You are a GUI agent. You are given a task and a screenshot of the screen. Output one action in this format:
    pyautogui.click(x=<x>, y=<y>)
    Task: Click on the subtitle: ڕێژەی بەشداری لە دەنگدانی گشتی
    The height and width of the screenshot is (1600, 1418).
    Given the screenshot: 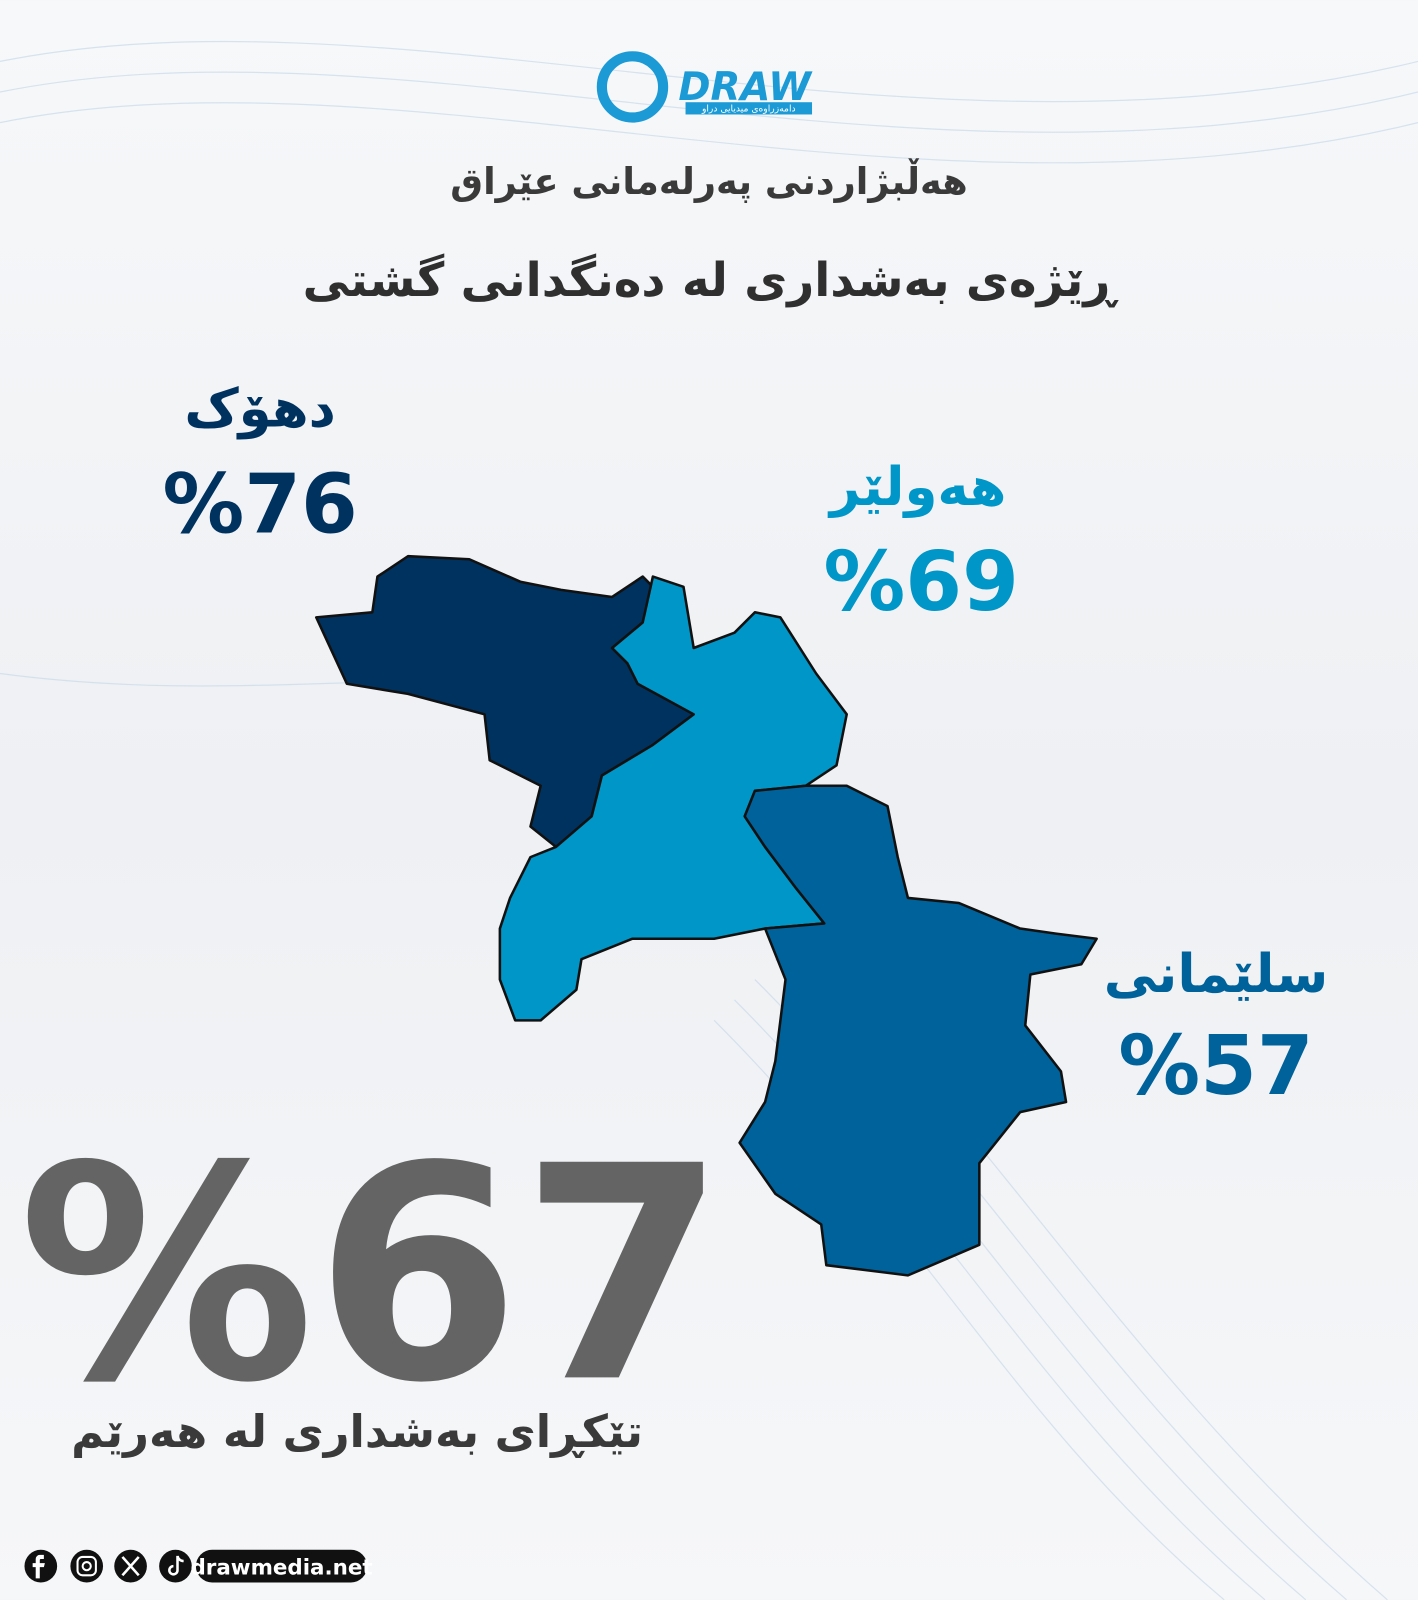 What is the action you would take?
    pyautogui.click(x=711, y=280)
    